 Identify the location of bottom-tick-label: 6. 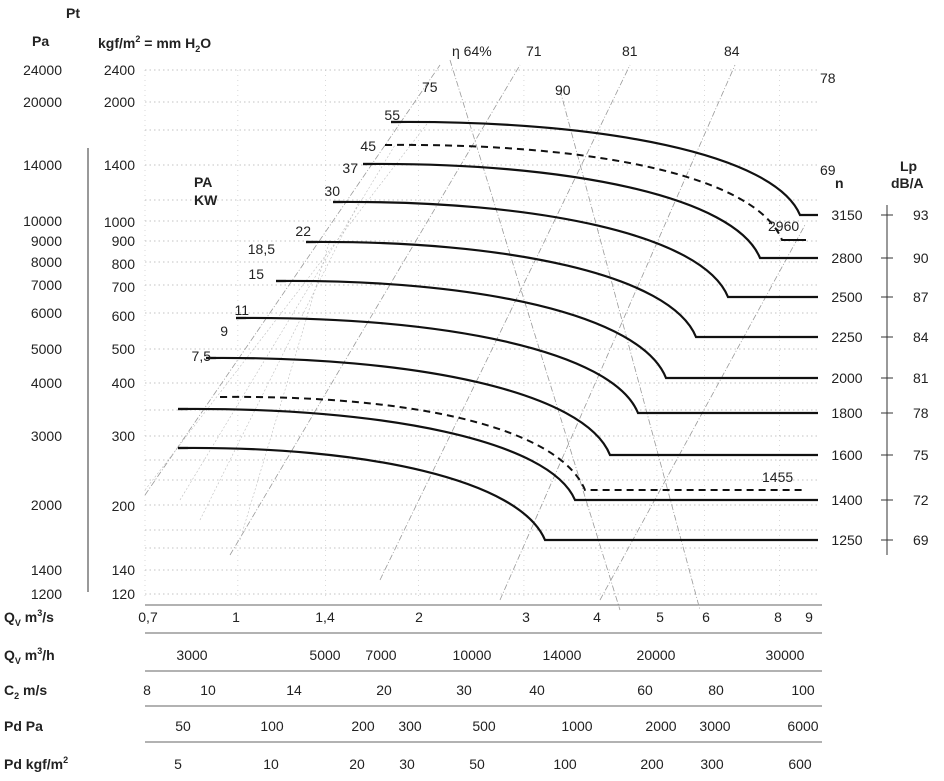
(706, 617).